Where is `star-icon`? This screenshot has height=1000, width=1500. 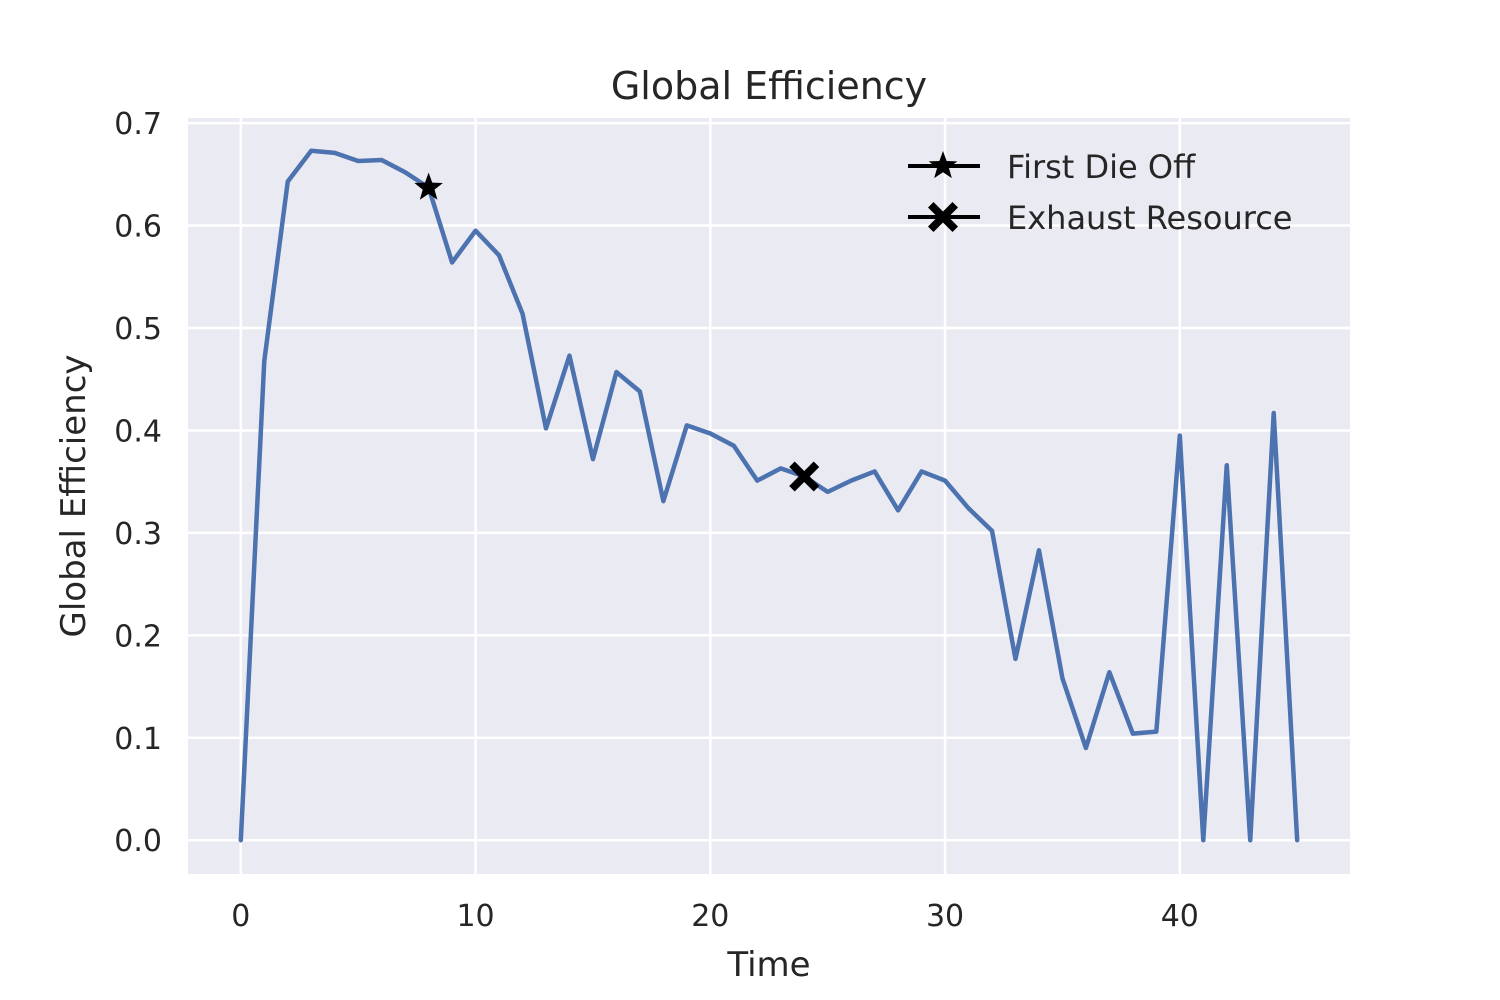
star-icon is located at coordinates (943, 165).